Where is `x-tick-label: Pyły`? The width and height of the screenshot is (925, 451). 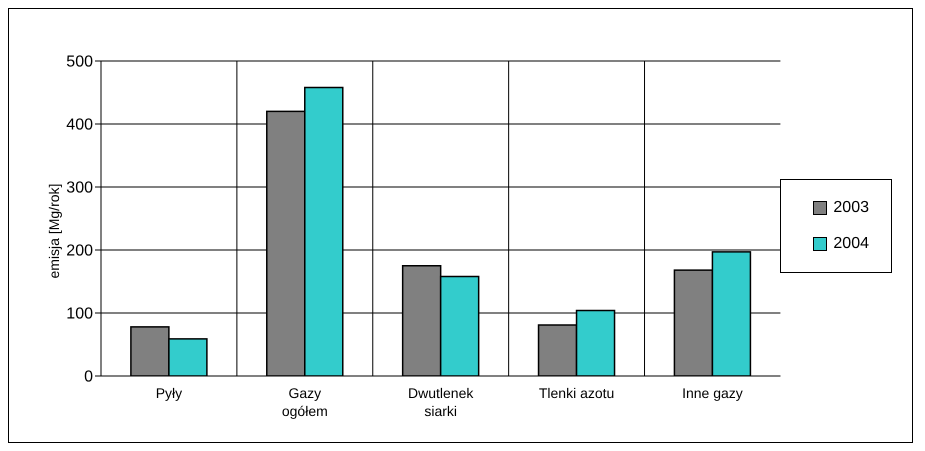
x-tick-label: Pyły is located at coordinates (169, 393).